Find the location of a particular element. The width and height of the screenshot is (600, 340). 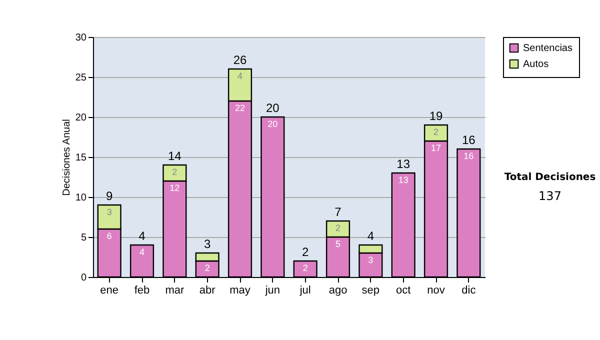

x-tick-label: ene is located at coordinates (109, 290).